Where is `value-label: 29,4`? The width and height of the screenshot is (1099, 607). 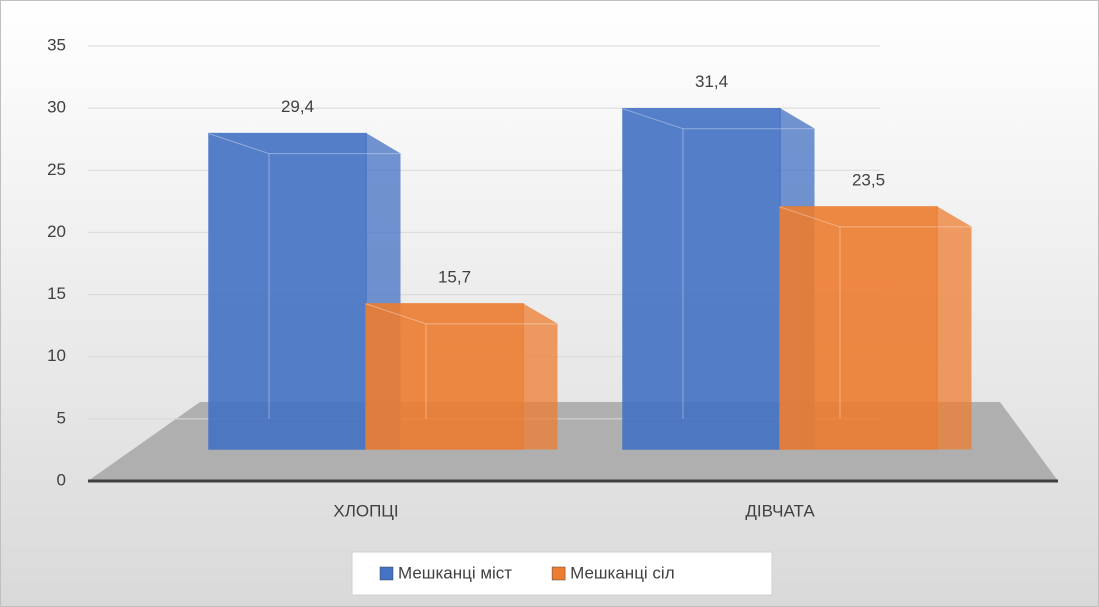
value-label: 29,4 is located at coordinates (297, 106).